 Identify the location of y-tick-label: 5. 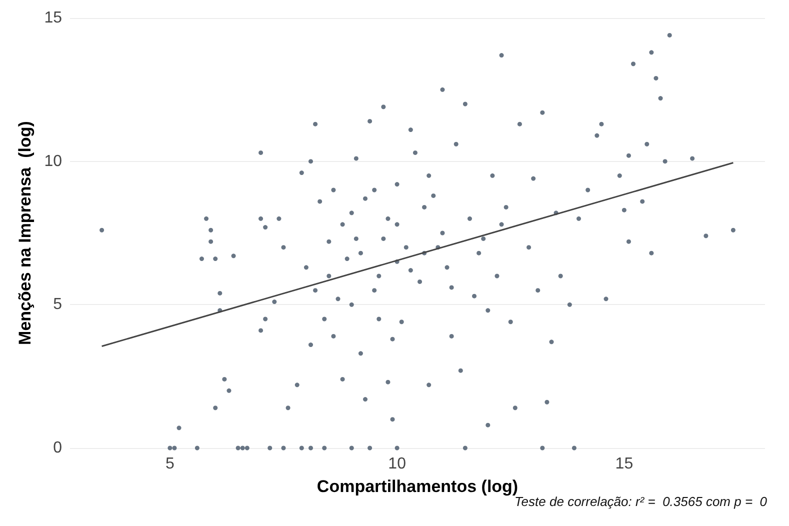
(57, 305).